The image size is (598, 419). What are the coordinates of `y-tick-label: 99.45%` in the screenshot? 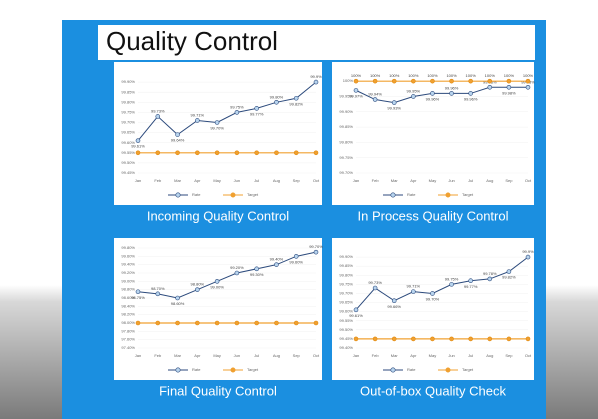 It's located at (128, 172).